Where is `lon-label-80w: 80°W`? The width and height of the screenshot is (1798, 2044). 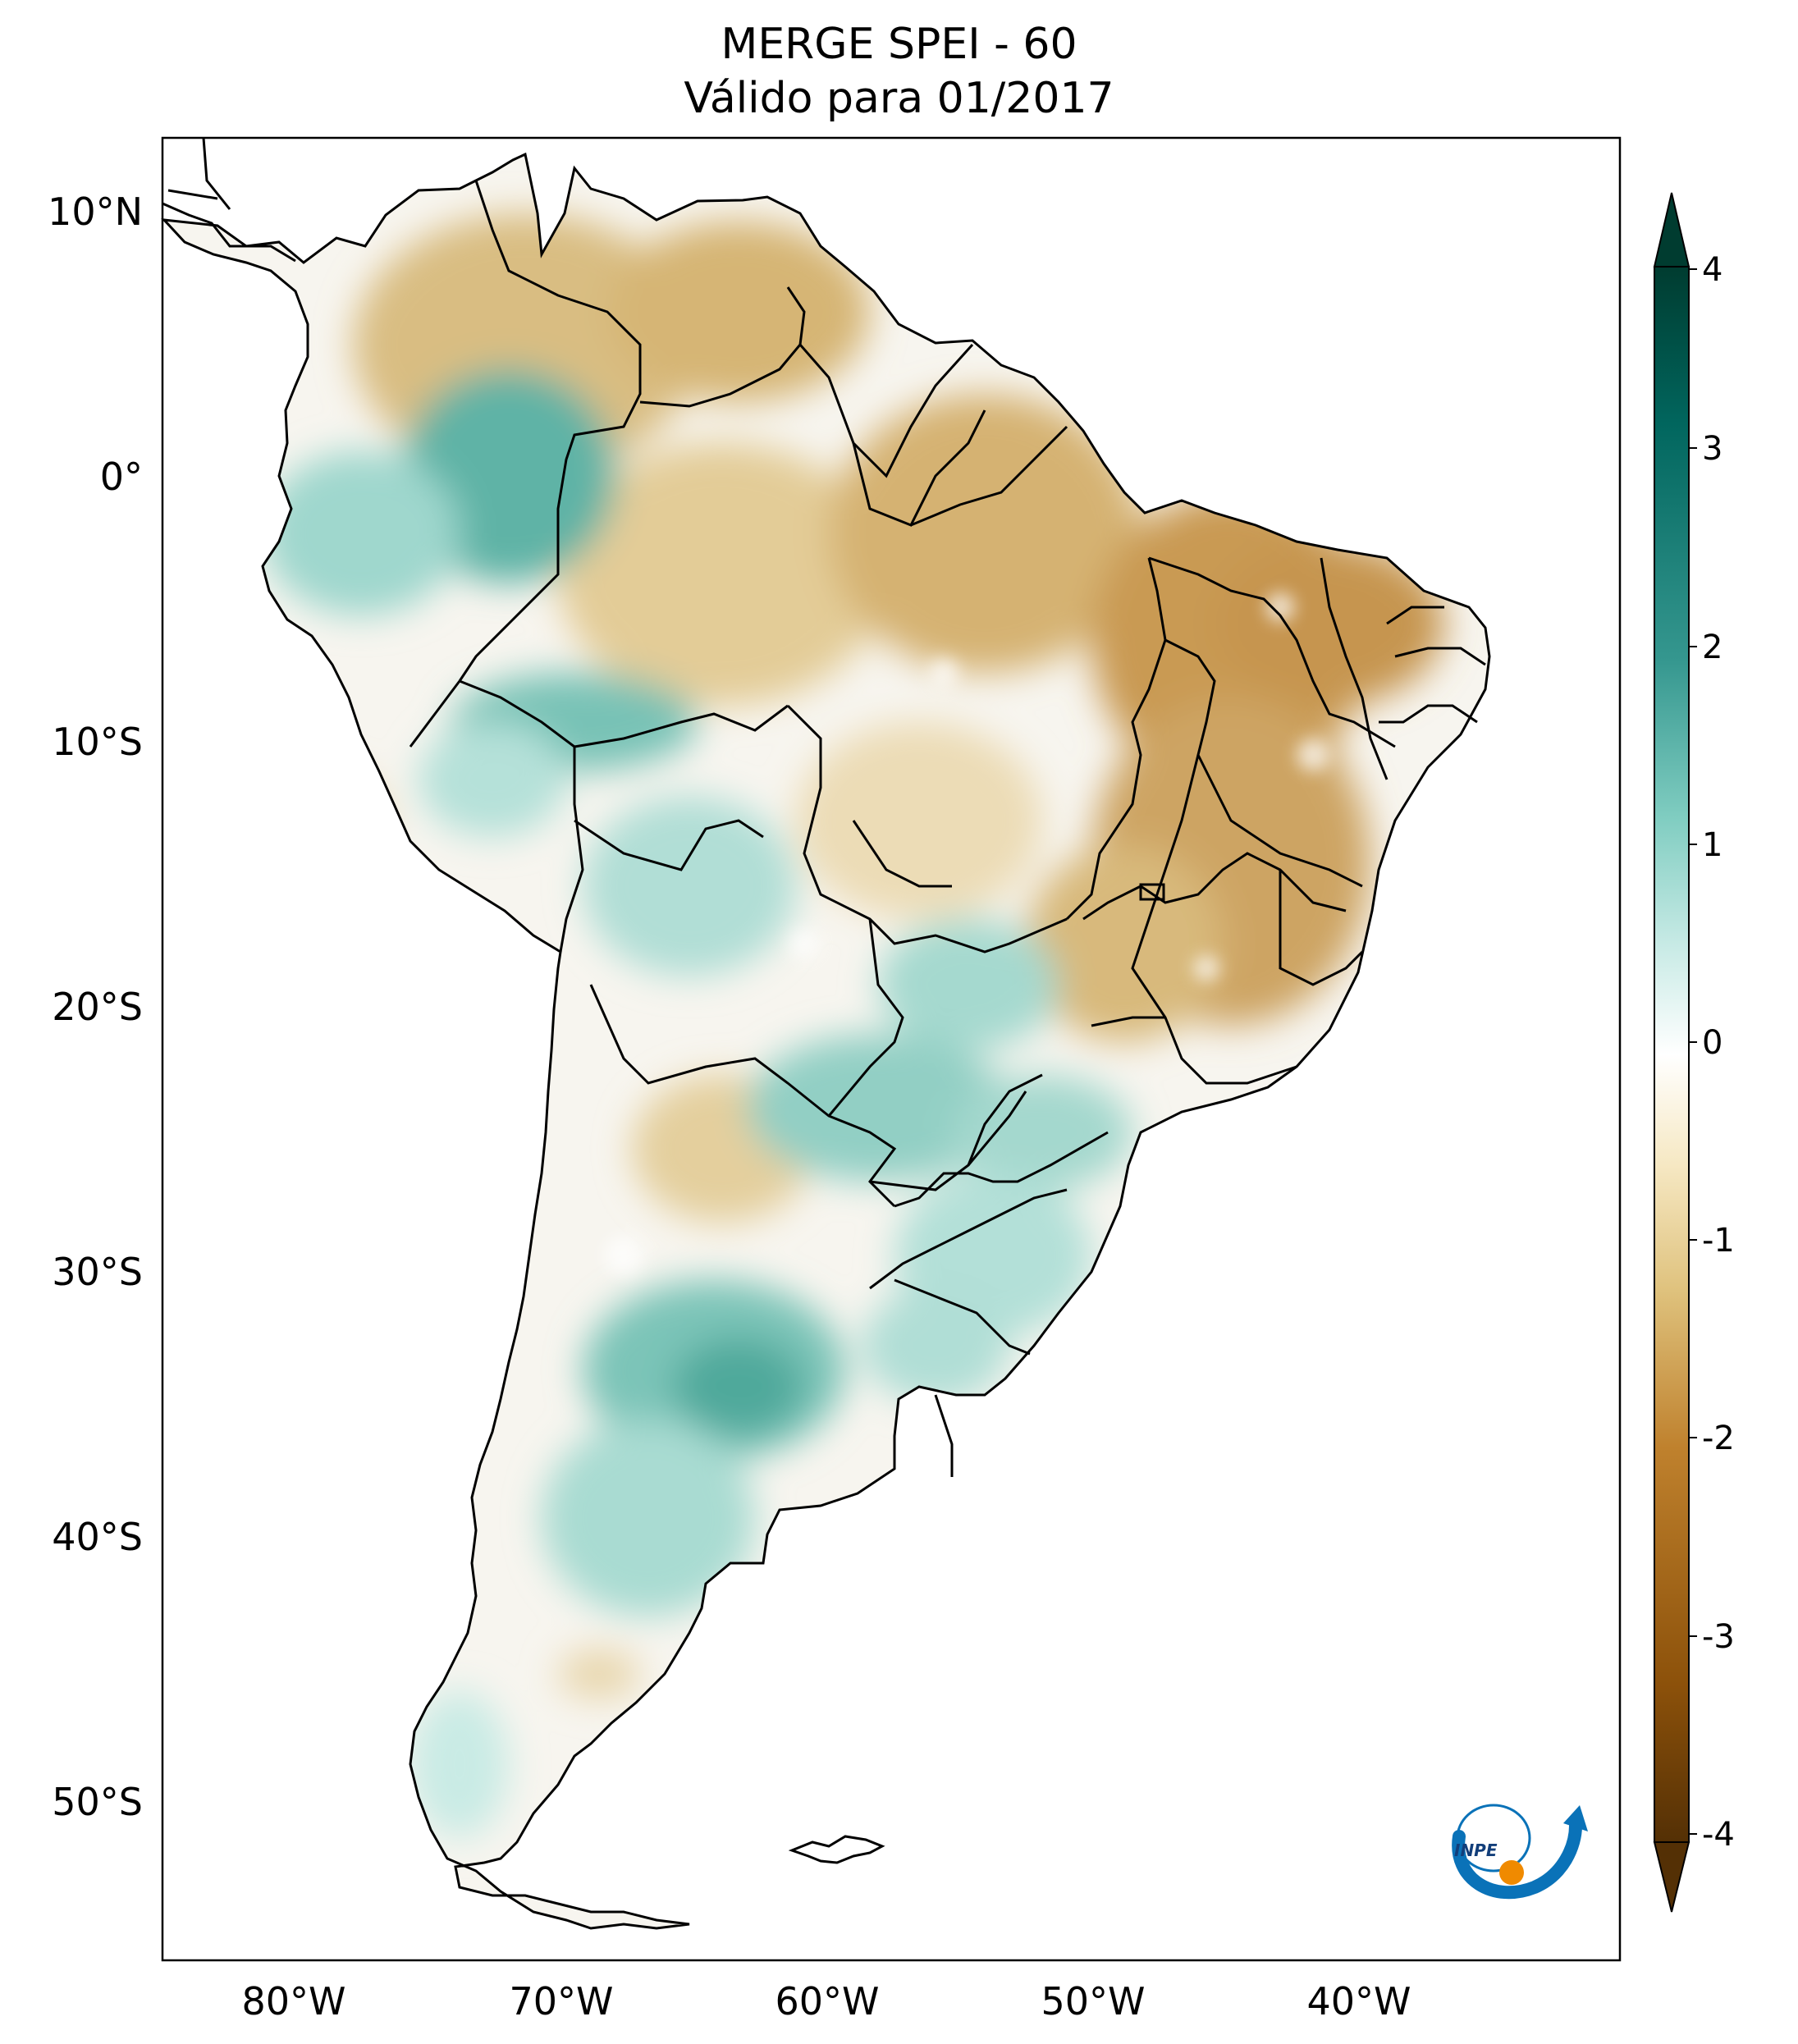
lon-label-80w: 80°W is located at coordinates (293, 2001).